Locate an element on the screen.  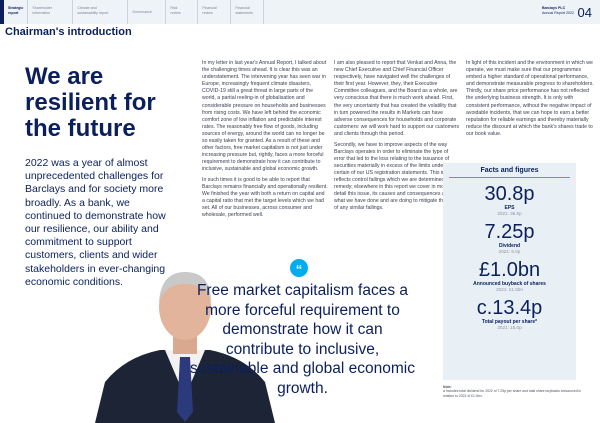
fact-prior: 2021: 15.0p is located at coordinates (509, 327).